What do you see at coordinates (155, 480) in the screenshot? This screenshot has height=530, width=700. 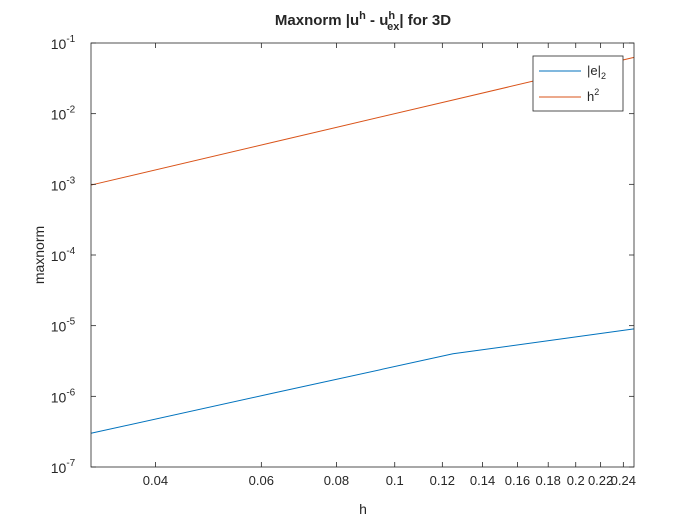 I see `x-tick-label: 0.04` at bounding box center [155, 480].